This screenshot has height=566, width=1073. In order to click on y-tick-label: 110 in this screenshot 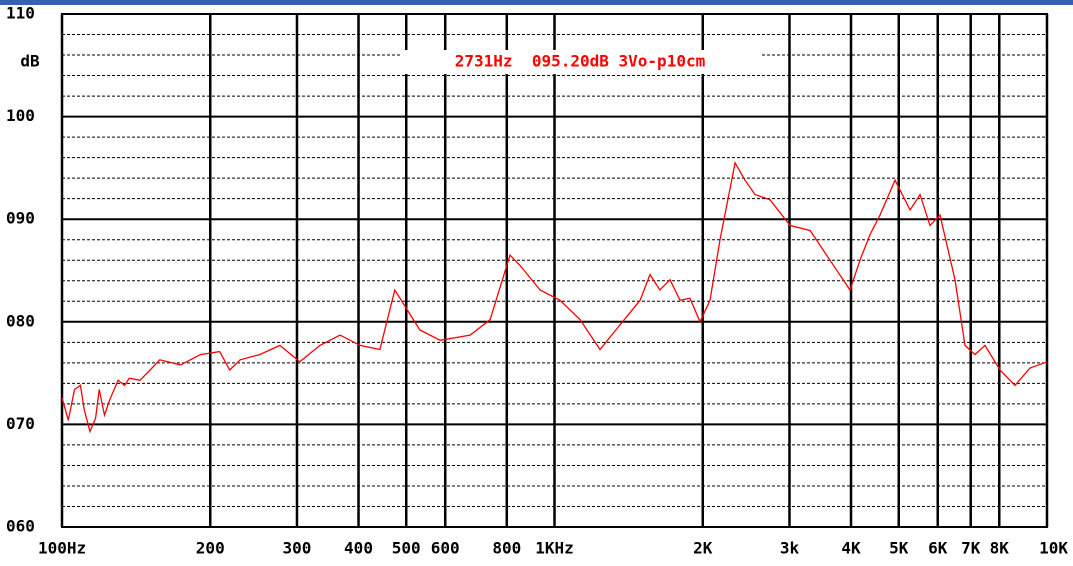, I will do `click(20, 13)`.